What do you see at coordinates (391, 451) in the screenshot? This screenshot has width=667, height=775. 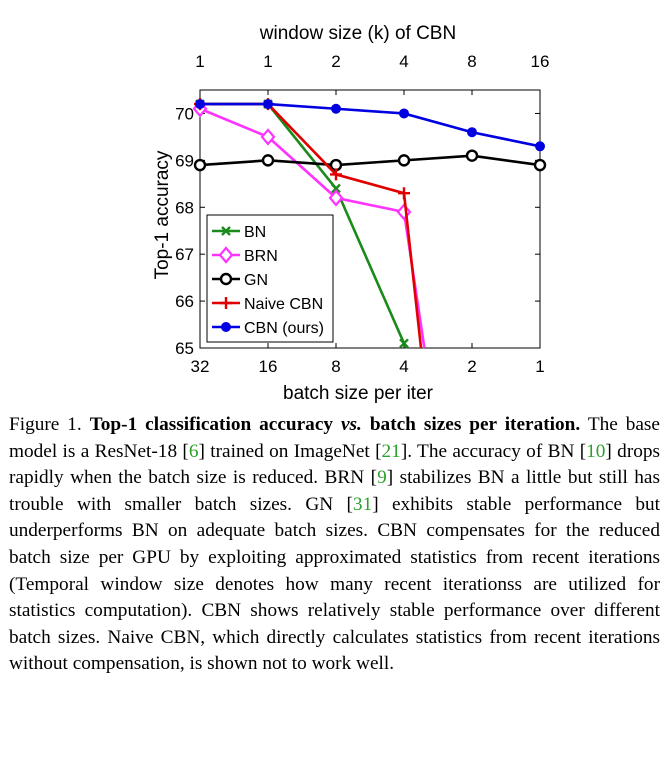 I see `citation-link: 21` at bounding box center [391, 451].